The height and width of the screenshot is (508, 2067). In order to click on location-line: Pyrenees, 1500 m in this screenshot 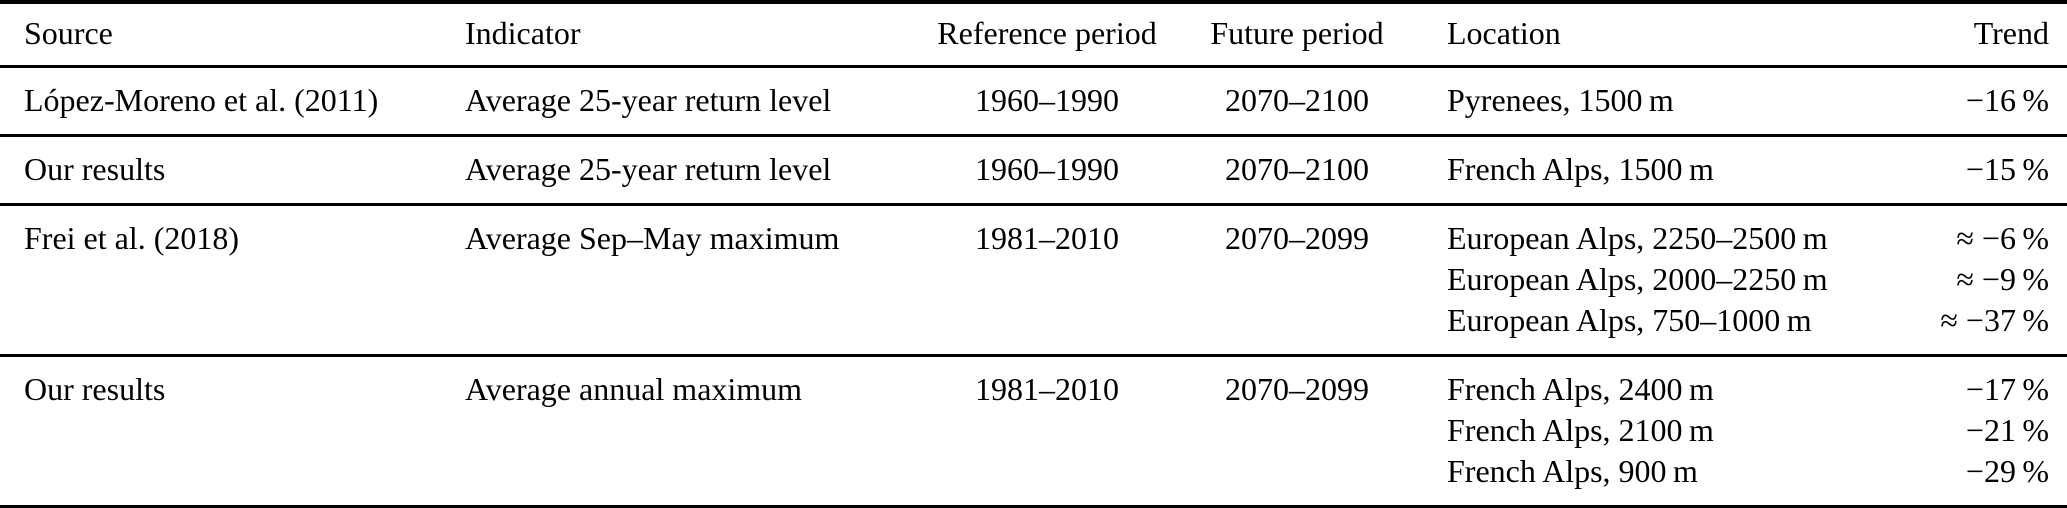, I will do `click(1560, 100)`.